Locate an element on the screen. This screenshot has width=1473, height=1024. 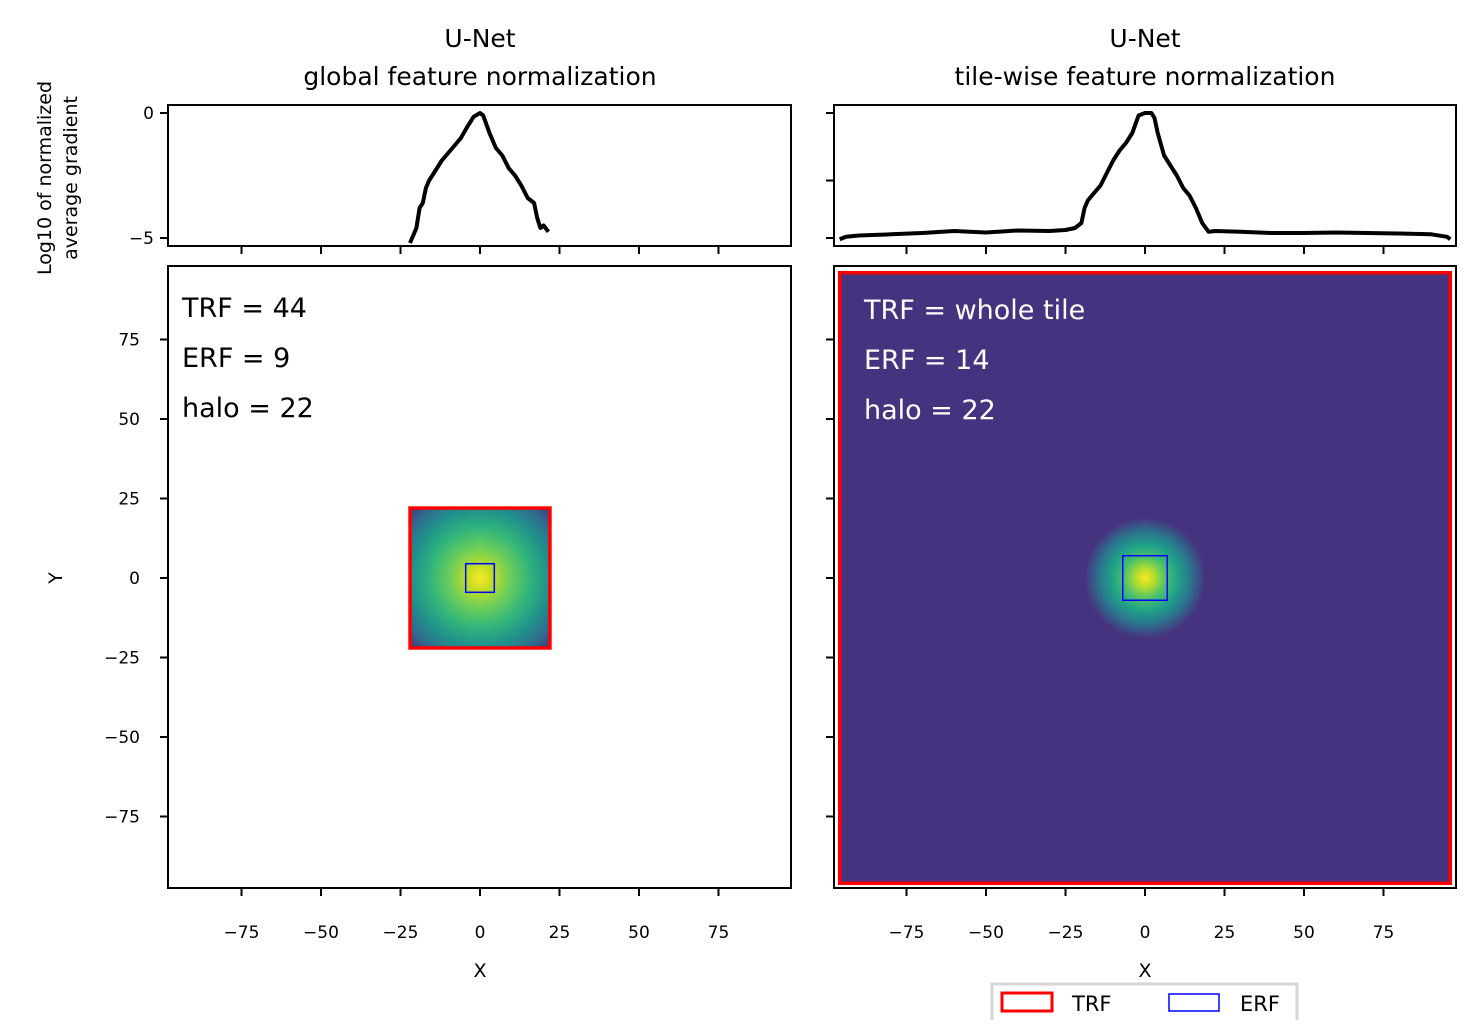
y-tick-label: −50 is located at coordinates (122, 738).